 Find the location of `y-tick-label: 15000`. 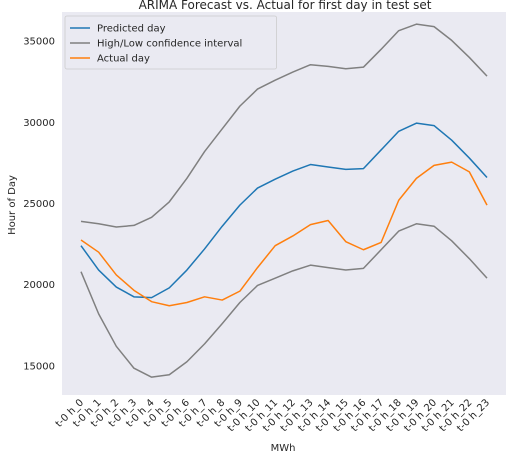

y-tick-label: 15000 is located at coordinates (39, 366).